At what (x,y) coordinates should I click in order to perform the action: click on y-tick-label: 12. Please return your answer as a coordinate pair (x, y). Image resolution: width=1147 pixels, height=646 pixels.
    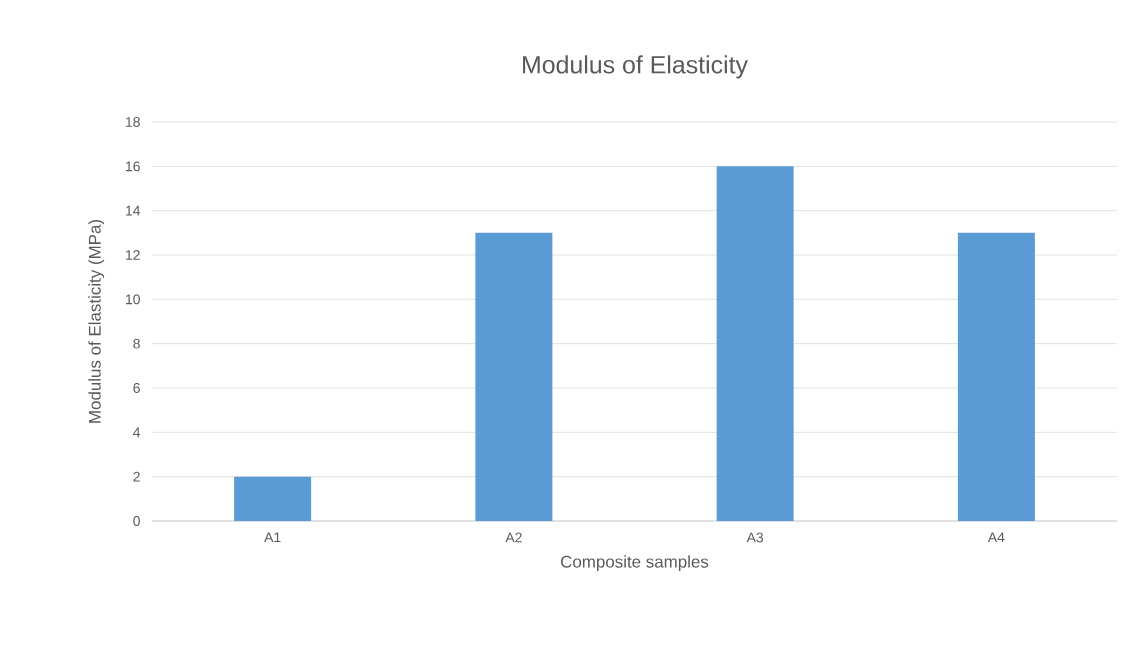
    Looking at the image, I should click on (133, 255).